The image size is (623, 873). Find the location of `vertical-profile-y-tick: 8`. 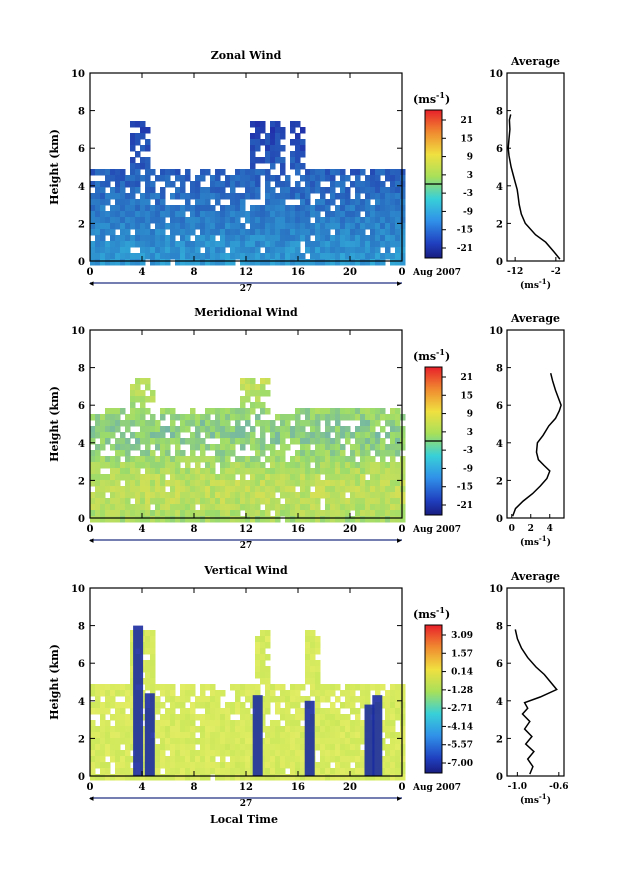

vertical-profile-y-tick: 8 is located at coordinates (499, 627).